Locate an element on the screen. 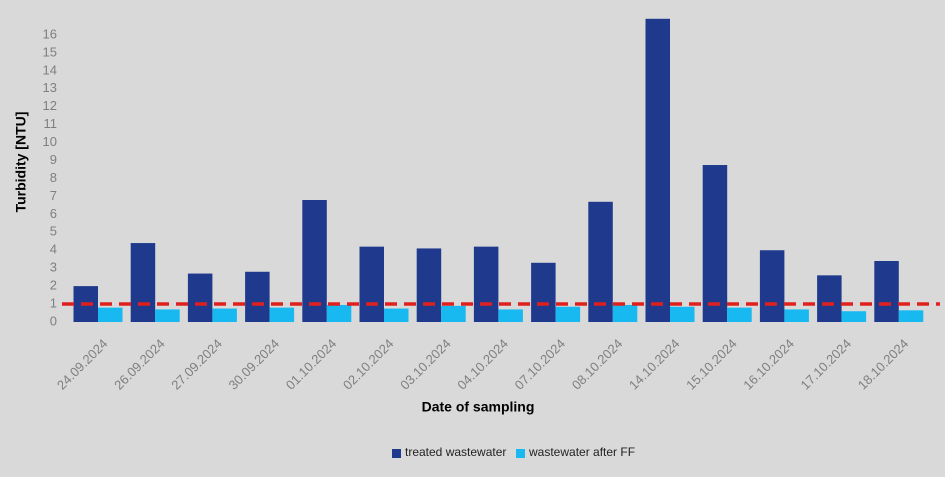 This screenshot has height=477, width=945. y-tick-label: 1 is located at coordinates (53, 302).